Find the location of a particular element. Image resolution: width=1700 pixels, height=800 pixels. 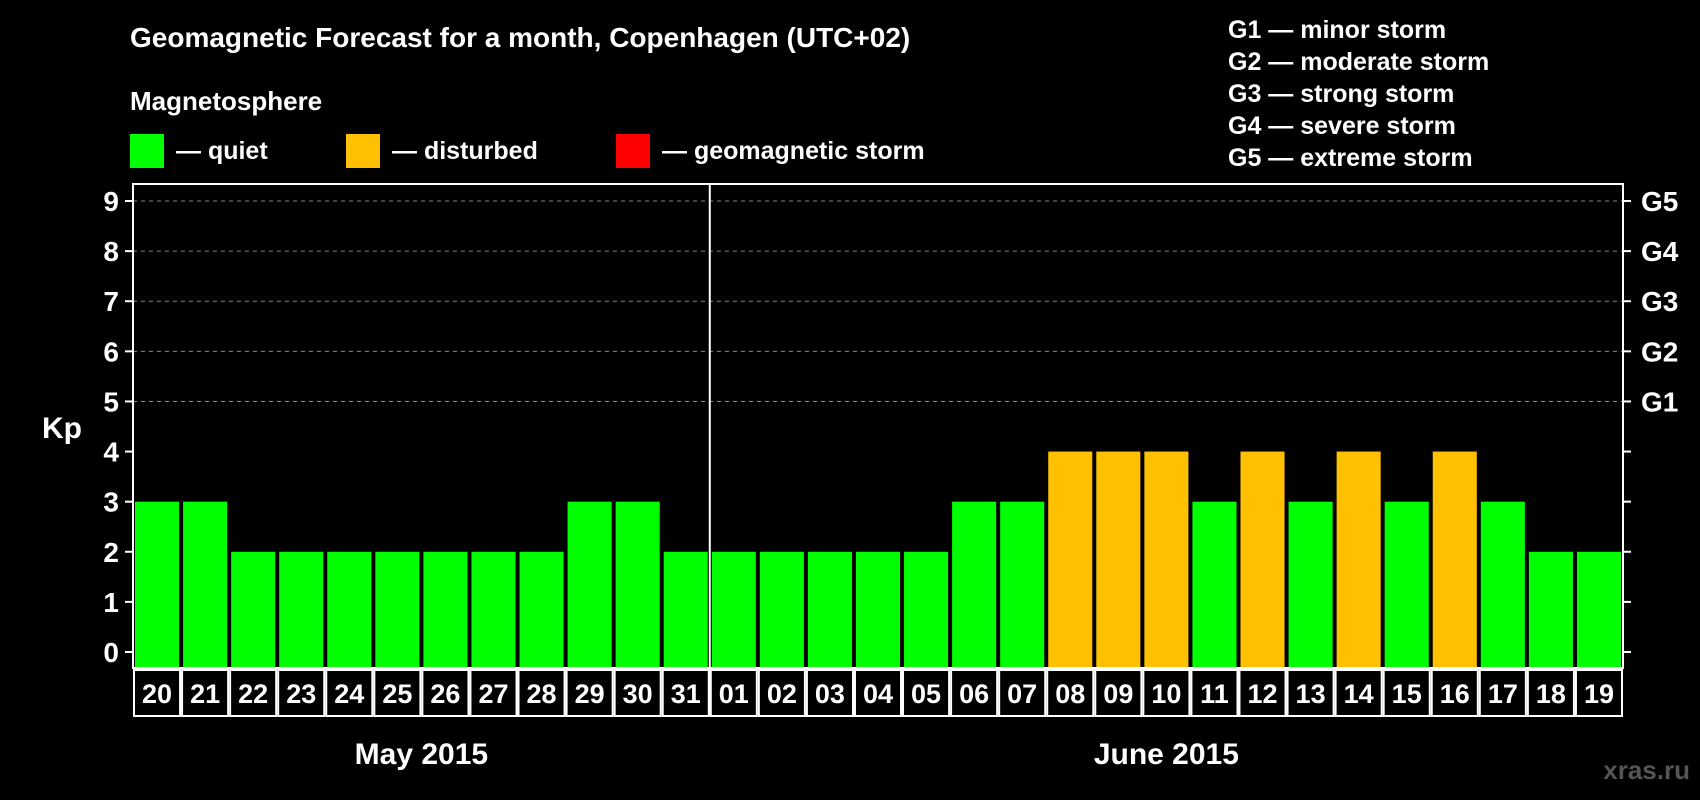

legend-item-disturbed: — disturbed is located at coordinates (442, 151).